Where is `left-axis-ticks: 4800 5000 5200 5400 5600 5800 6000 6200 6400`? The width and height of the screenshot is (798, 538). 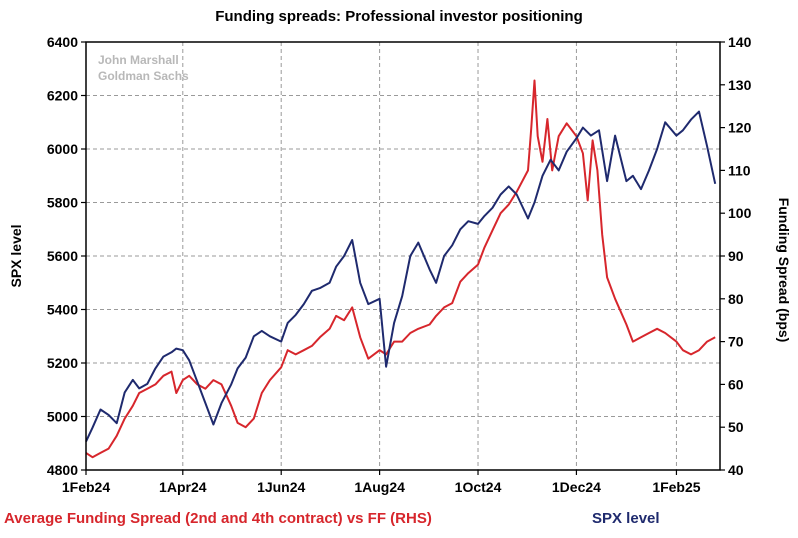 left-axis-ticks: 4800 5000 5200 5400 5600 5800 6000 6200 6400 is located at coordinates (66, 256).